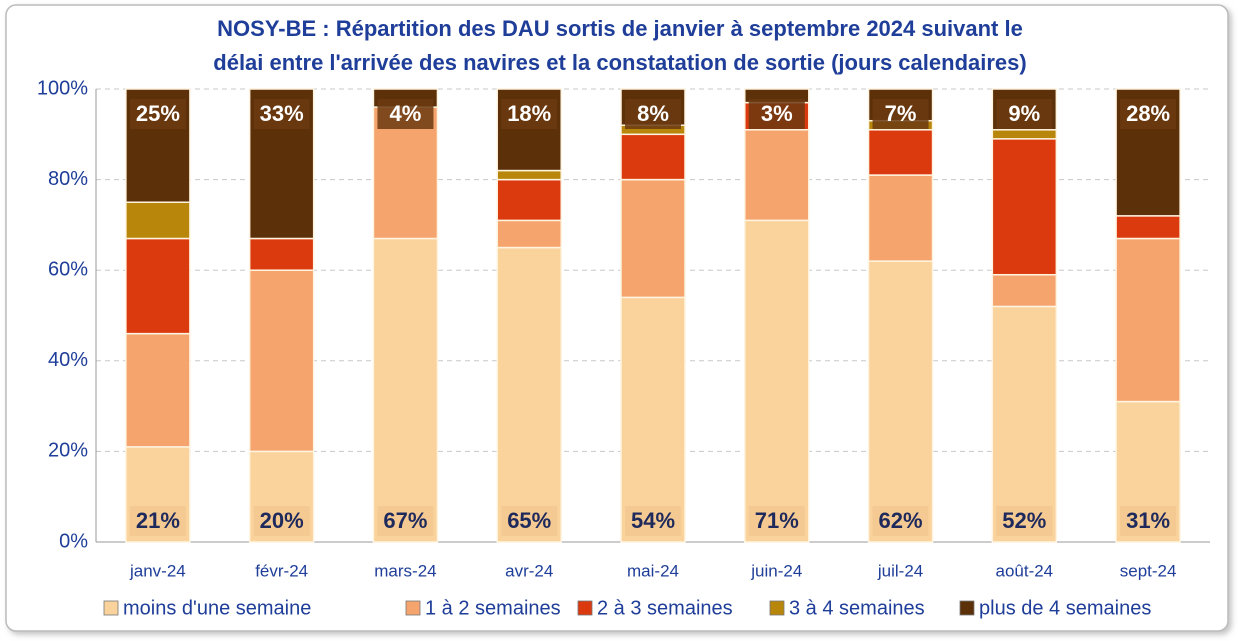 The width and height of the screenshot is (1238, 641). Describe the element at coordinates (665, 608) in the screenshot. I see `legend-label: 2 à 3 semaines` at that location.